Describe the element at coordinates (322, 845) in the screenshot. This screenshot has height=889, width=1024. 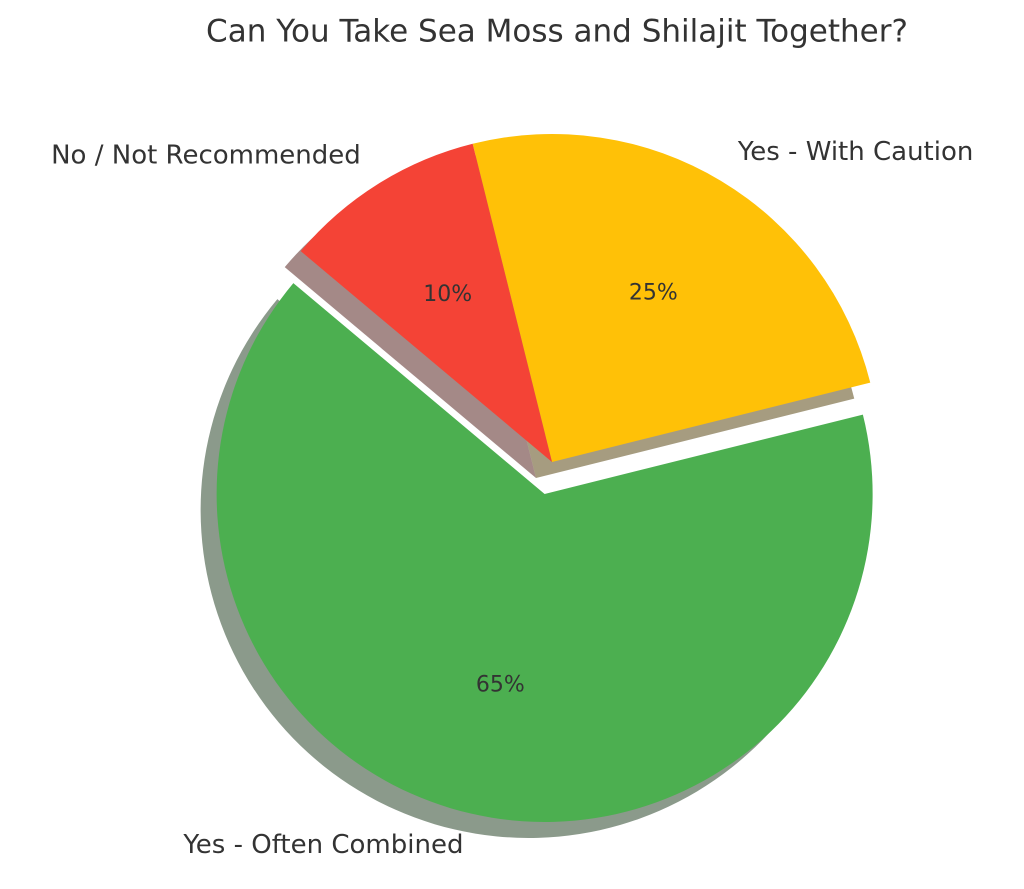
I see `slice-label: Yes - Often Combined` at that location.